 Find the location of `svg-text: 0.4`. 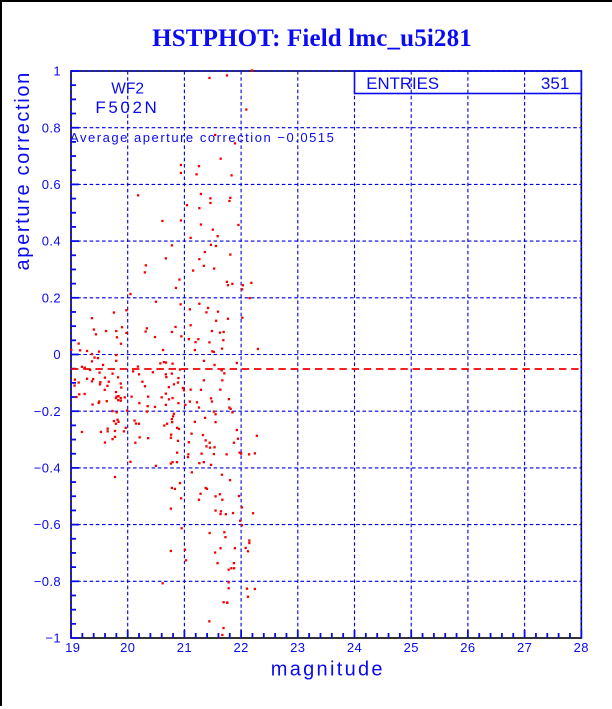

svg-text: 0.4 is located at coordinates (51, 241).